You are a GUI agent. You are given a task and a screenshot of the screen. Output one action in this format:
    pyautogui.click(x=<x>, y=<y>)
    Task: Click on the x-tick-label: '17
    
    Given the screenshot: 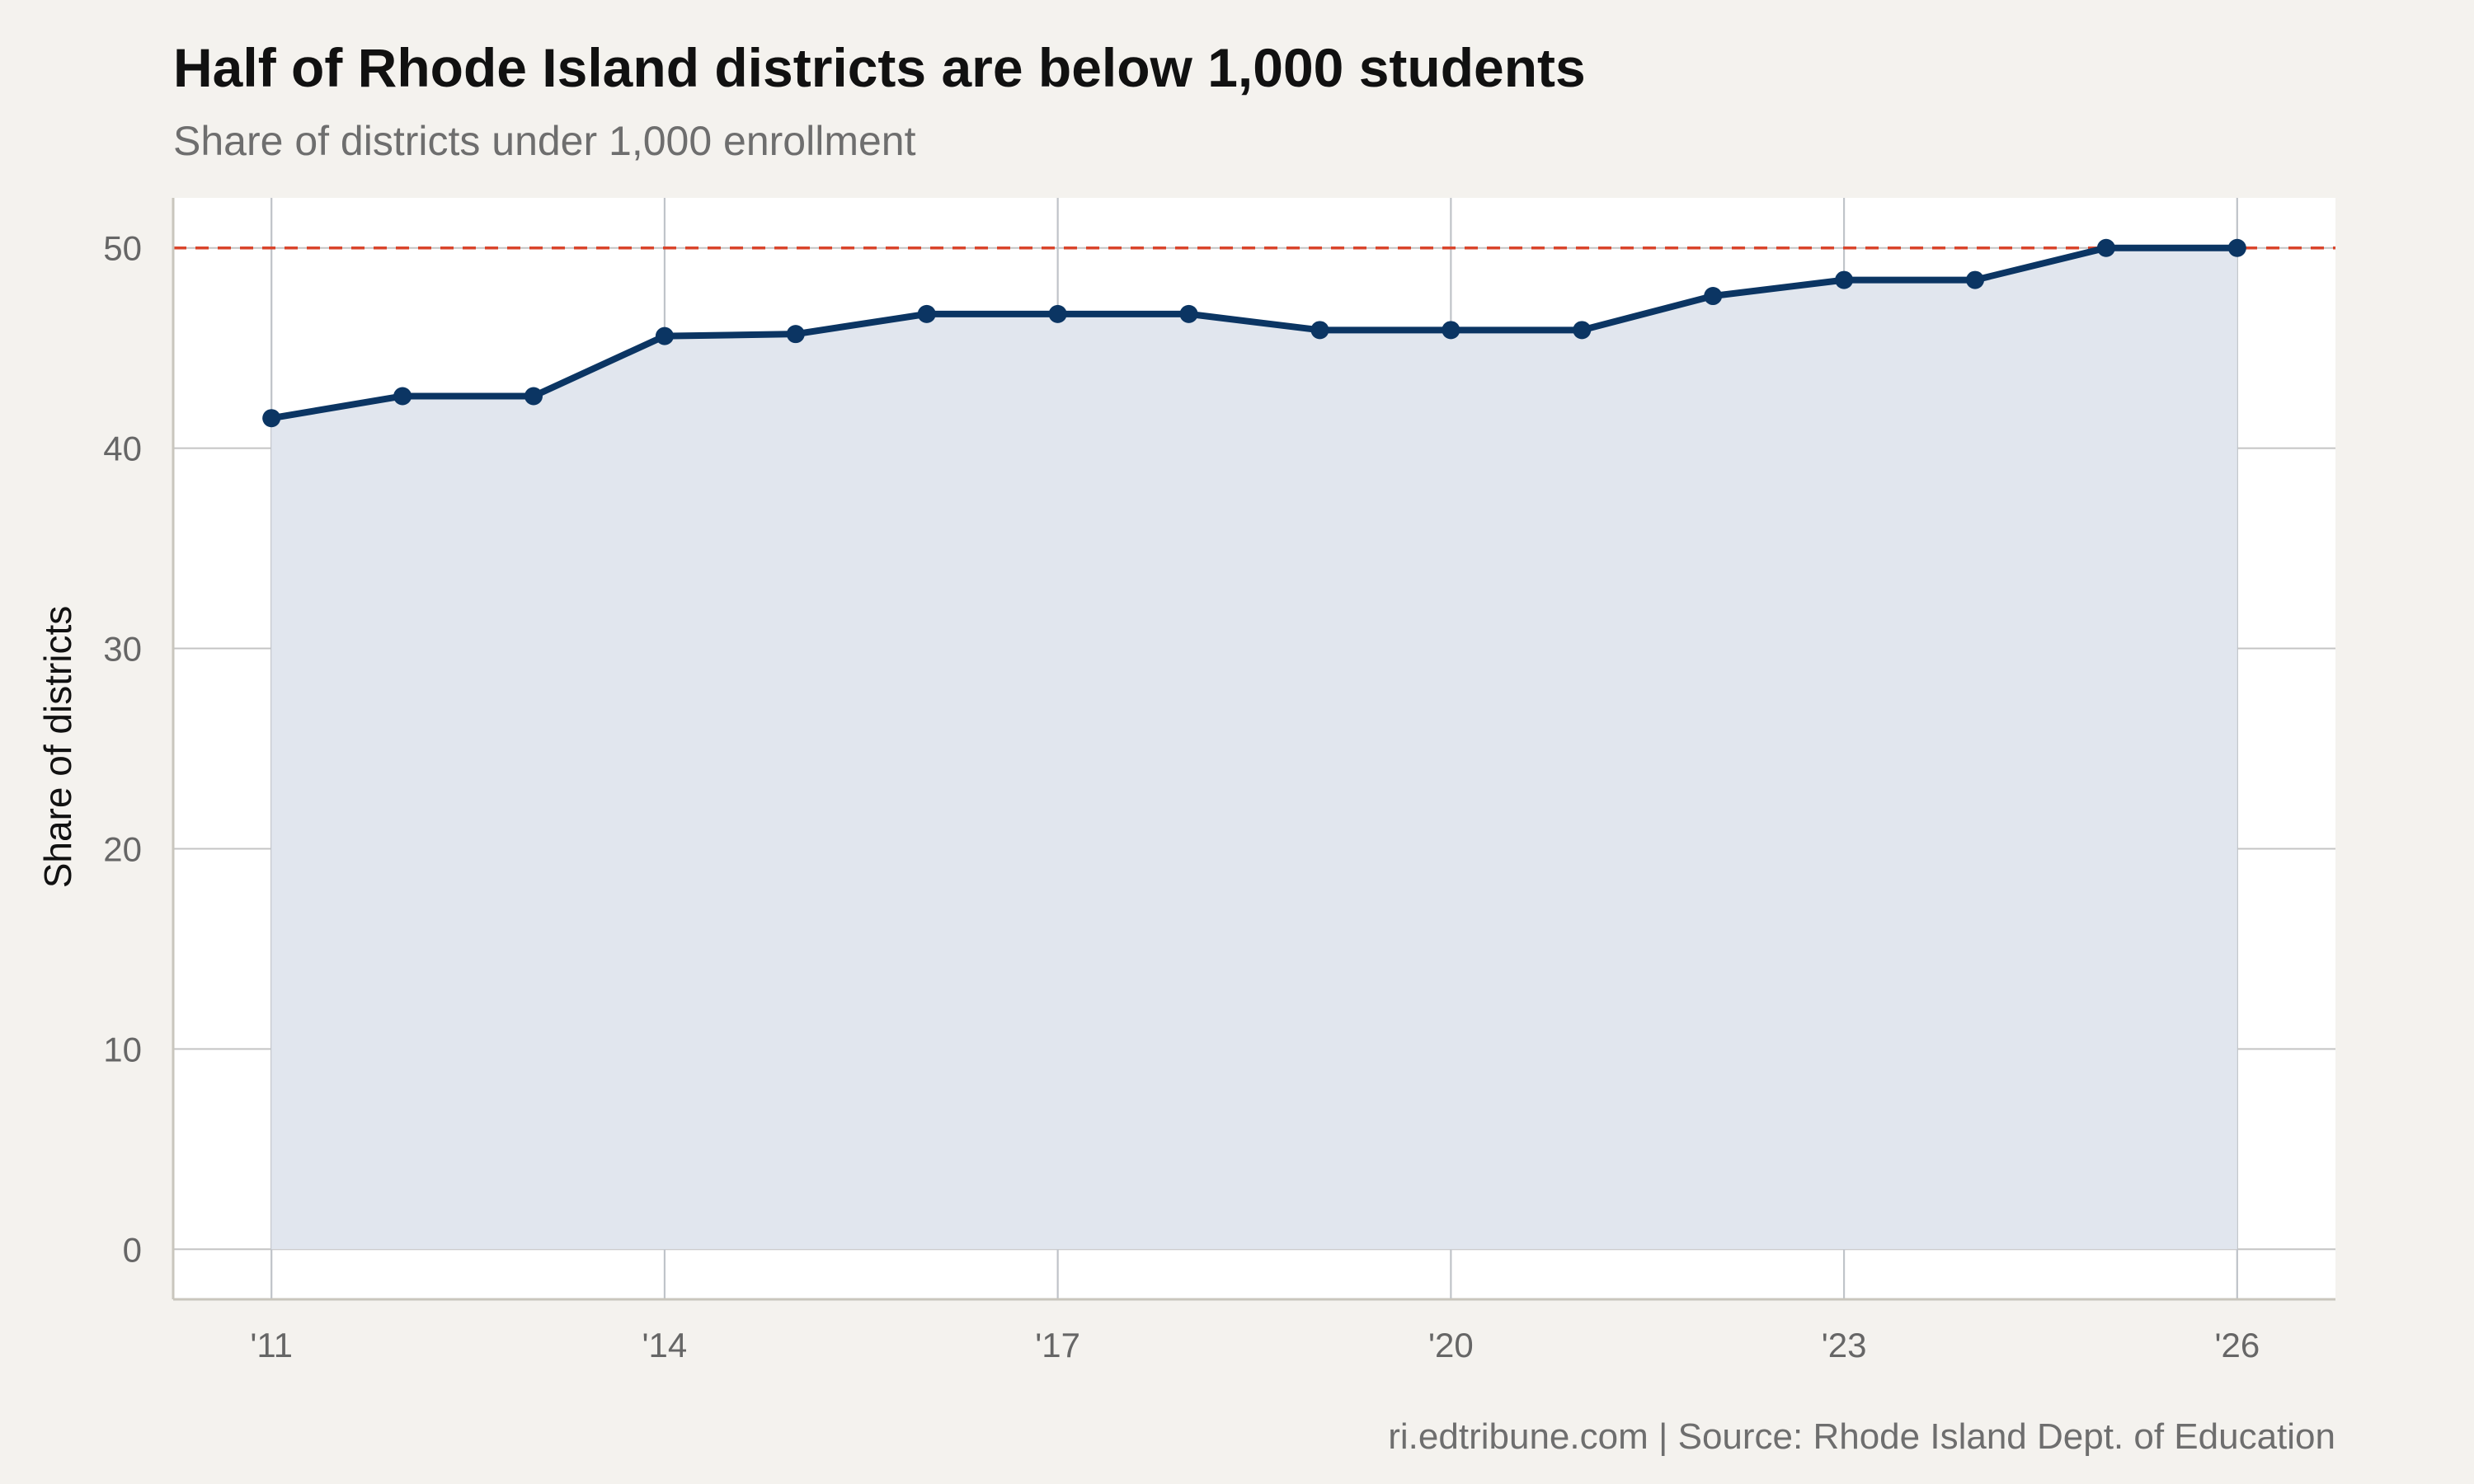 What is the action you would take?
    pyautogui.click(x=1057, y=1345)
    